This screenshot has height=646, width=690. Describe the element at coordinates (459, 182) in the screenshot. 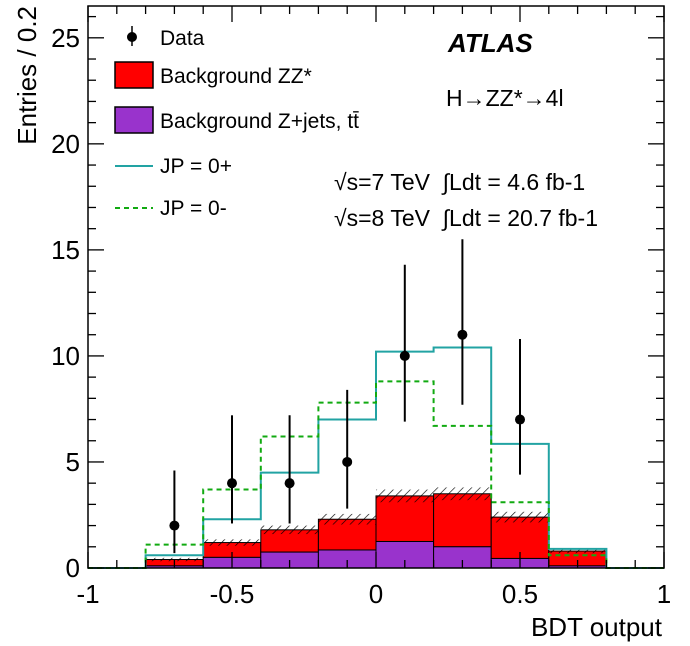

I see `lumi-7tev-label: √s=7 TeV ∫Ldt = 4.6 fb-1` at that location.